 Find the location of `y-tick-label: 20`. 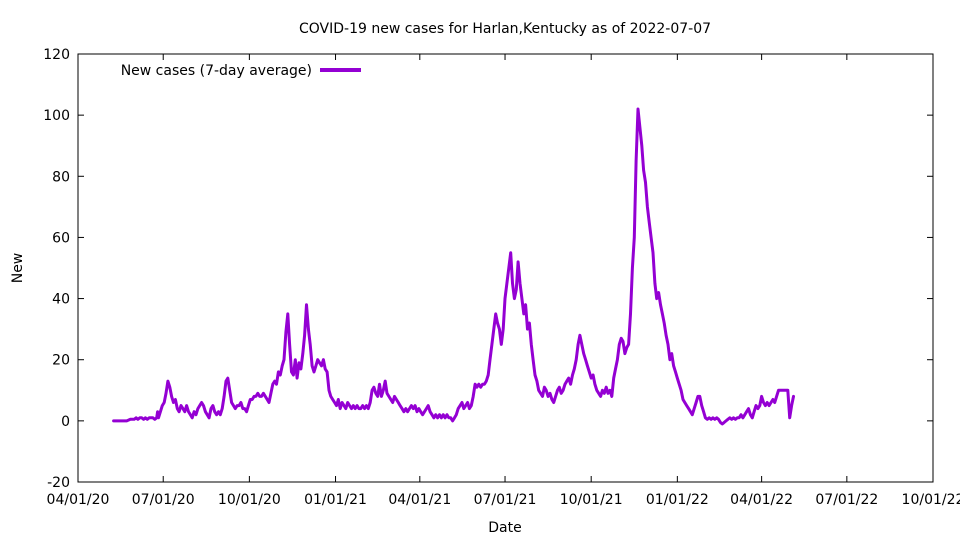

y-tick-label: 20 is located at coordinates (61, 361).